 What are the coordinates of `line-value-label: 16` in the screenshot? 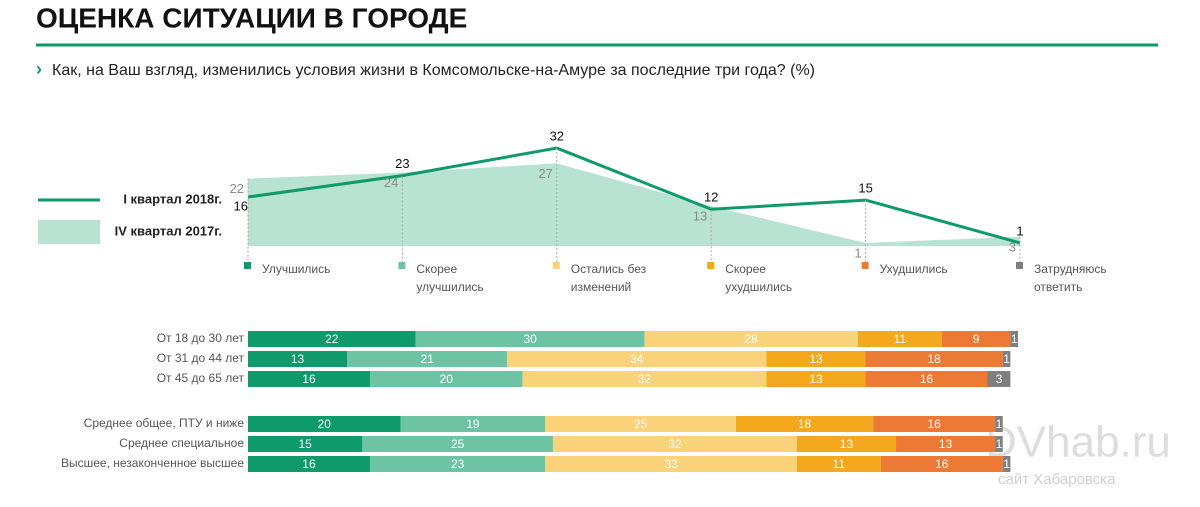 It's located at (241, 205).